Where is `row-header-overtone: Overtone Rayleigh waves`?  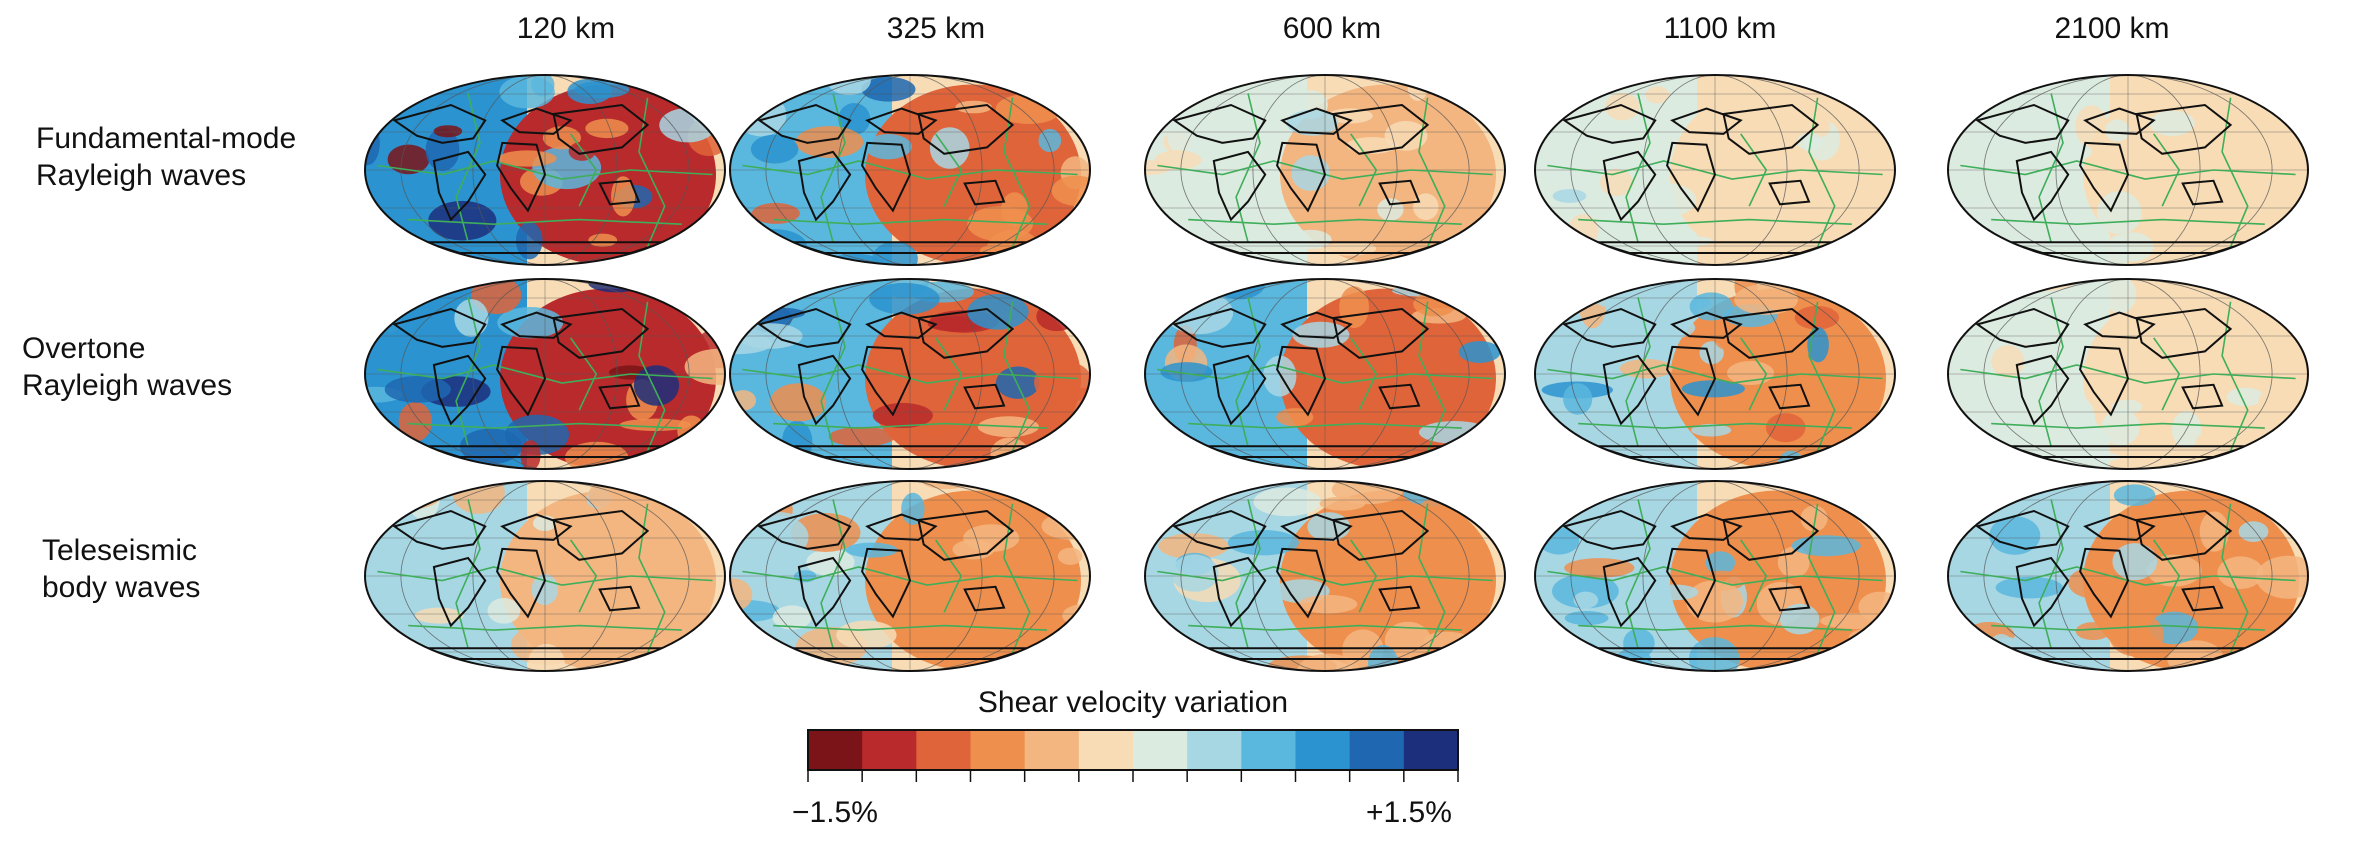
row-header-overtone: Overtone Rayleigh waves is located at coordinates (187, 367).